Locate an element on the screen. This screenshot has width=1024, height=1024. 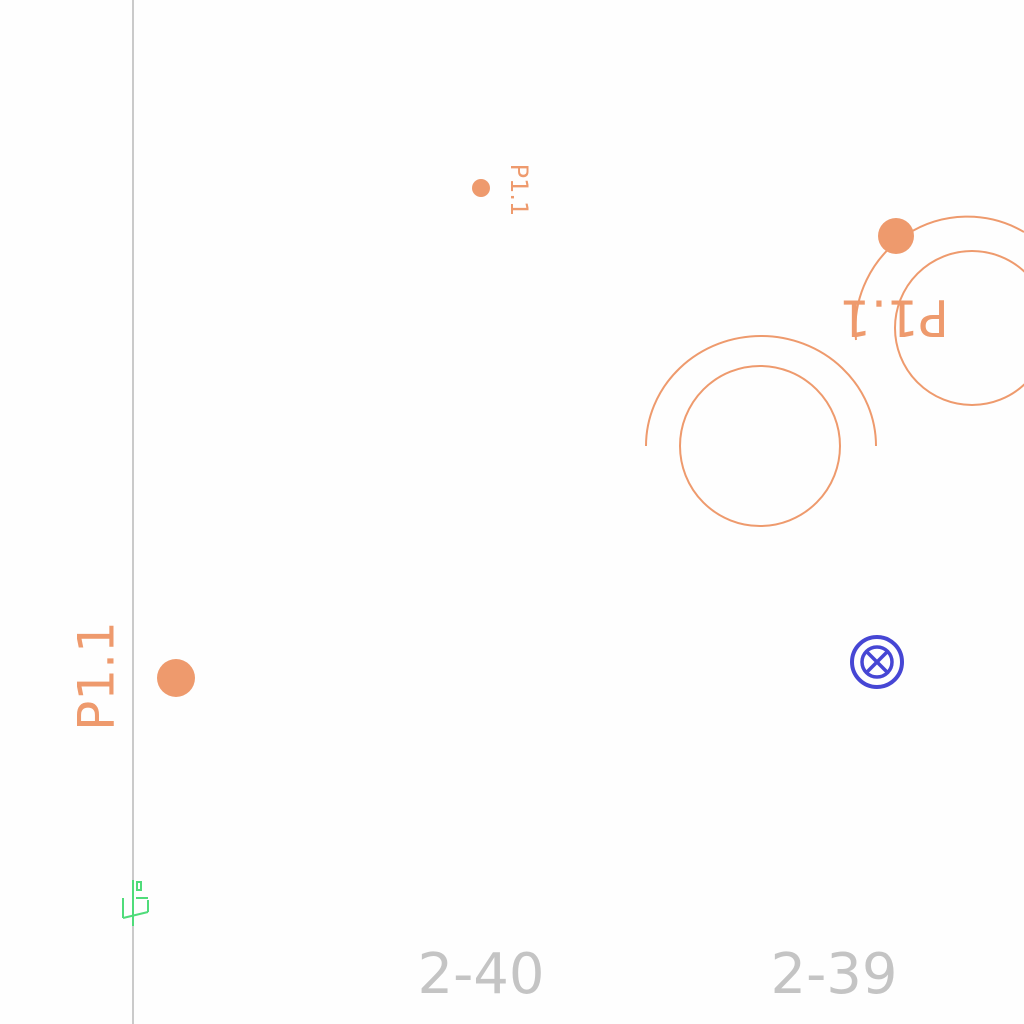
ground-symbol-icon is located at coordinates (135, 903).